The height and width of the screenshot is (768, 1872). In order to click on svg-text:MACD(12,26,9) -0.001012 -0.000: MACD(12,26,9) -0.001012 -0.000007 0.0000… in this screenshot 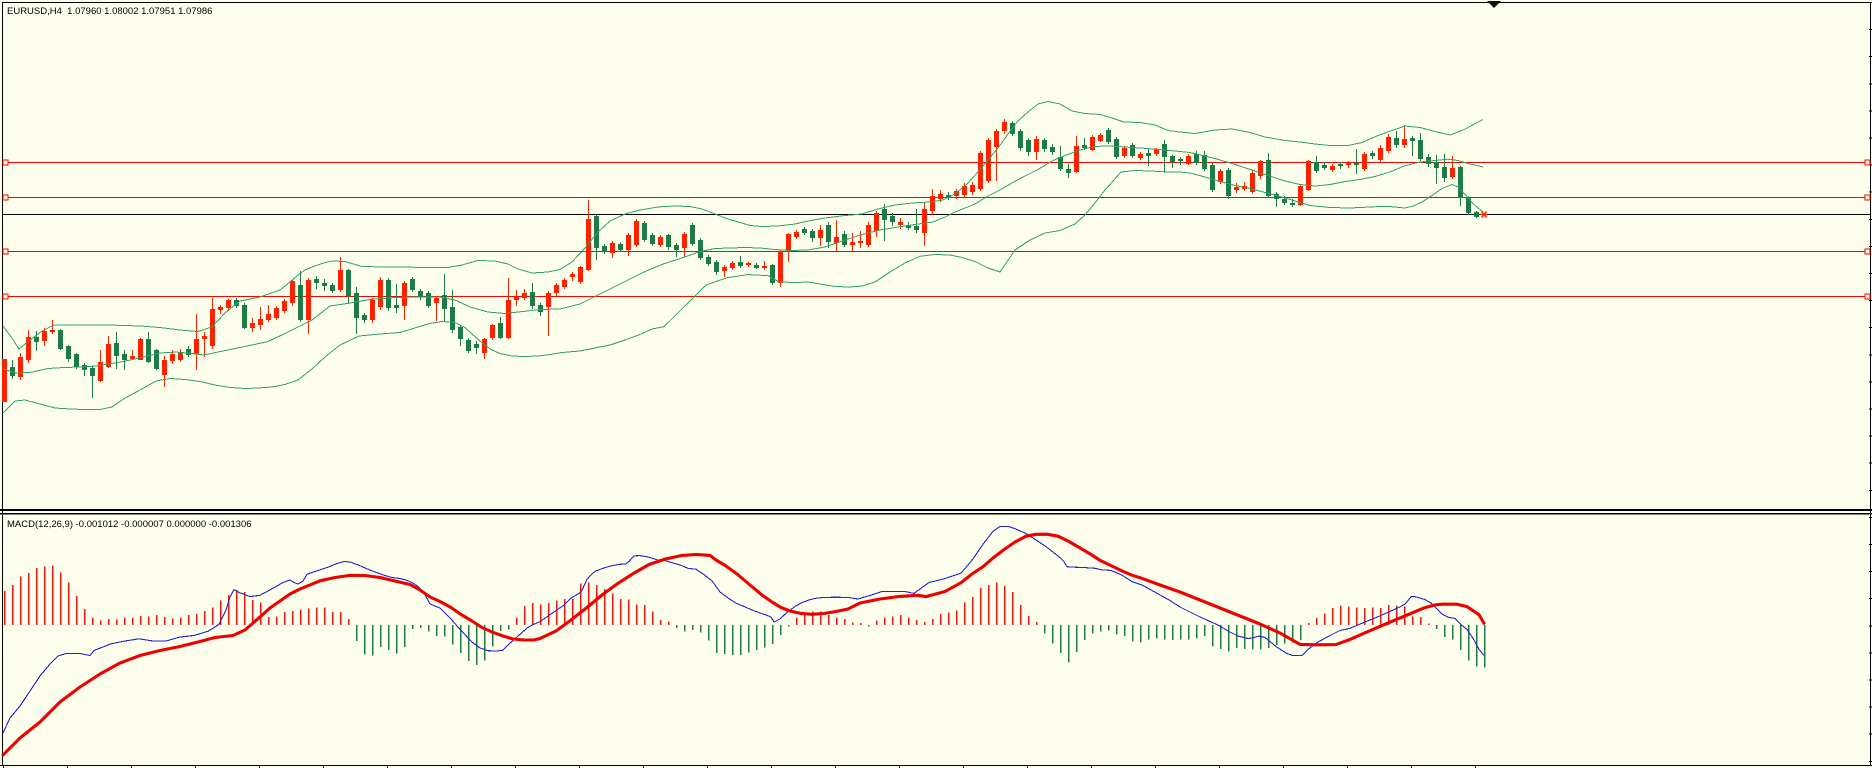, I will do `click(129, 524)`.